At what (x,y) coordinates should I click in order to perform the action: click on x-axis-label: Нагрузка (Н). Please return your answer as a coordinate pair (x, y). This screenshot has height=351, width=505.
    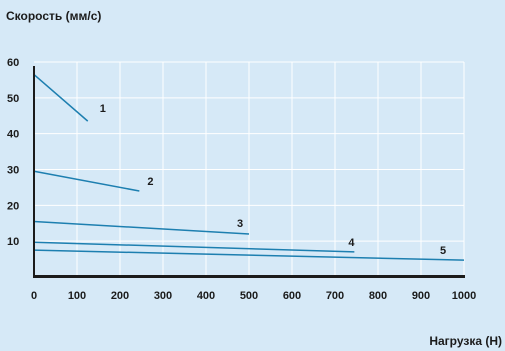
    Looking at the image, I should click on (465, 341).